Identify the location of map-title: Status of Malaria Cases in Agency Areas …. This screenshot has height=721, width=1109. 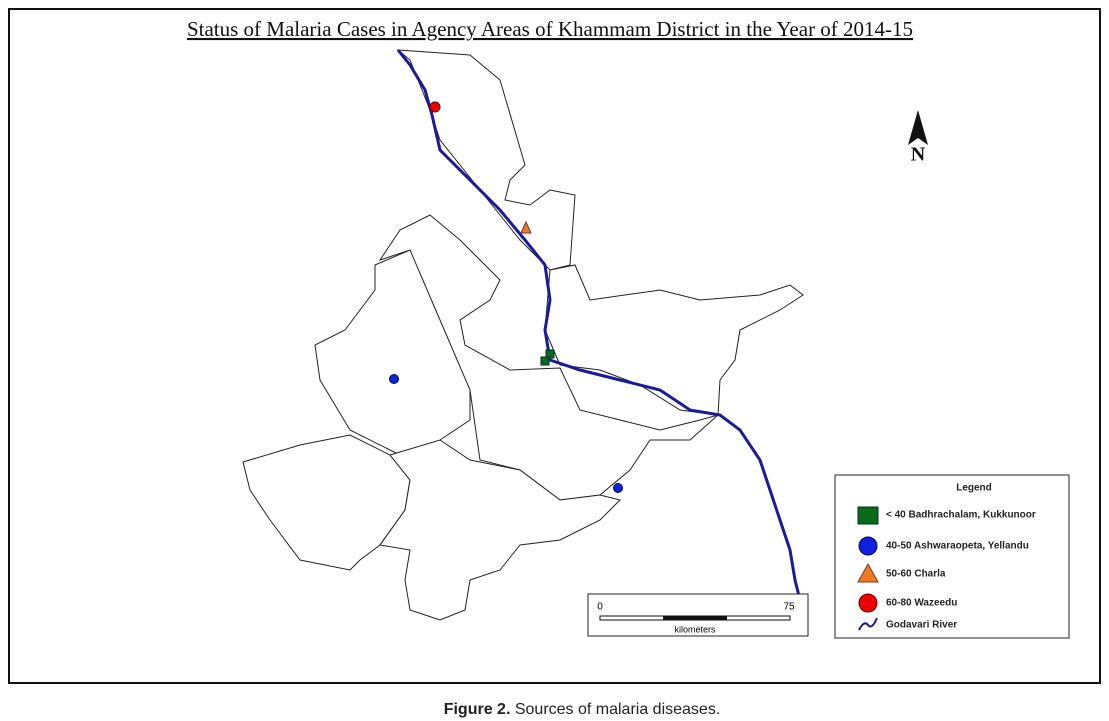
(550, 29).